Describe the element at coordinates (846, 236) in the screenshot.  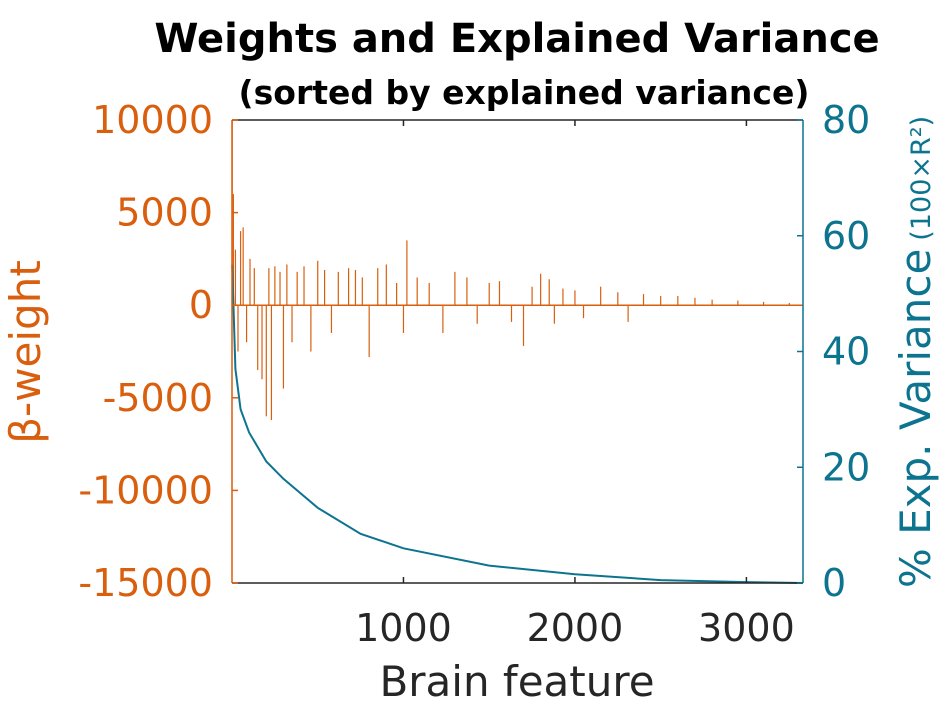
I see `y-right-tick-label: 60` at that location.